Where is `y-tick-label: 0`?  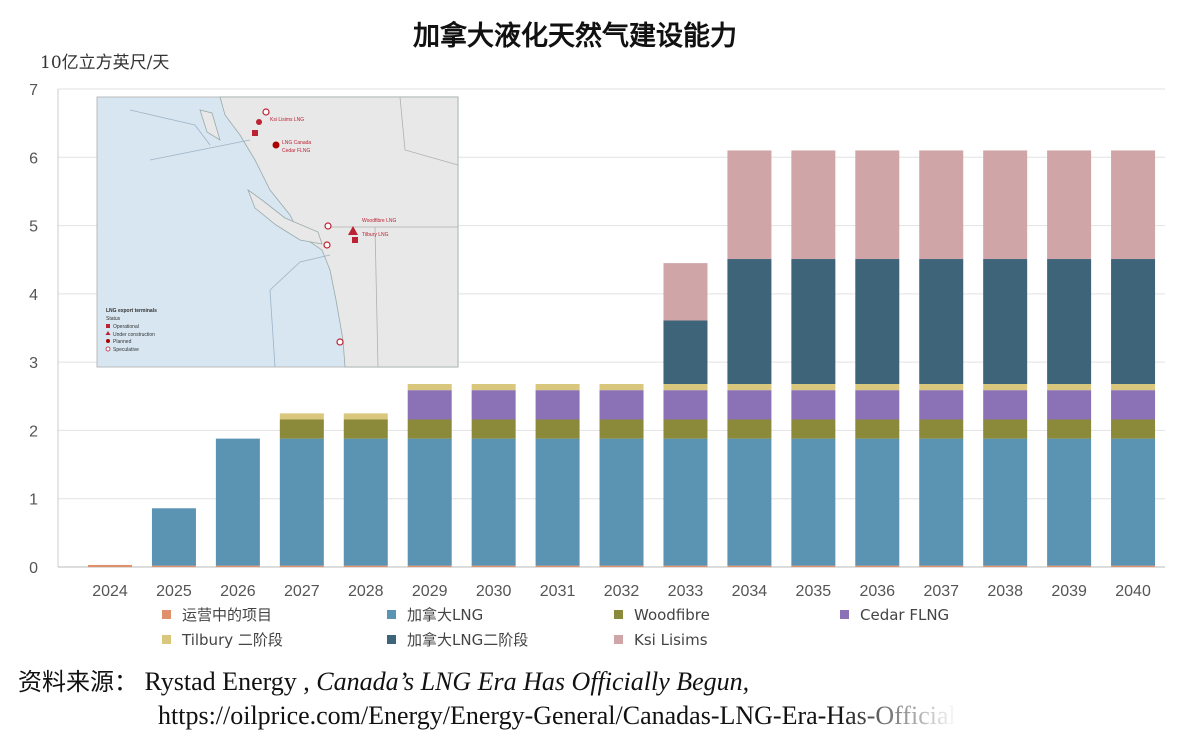
y-tick-label: 0 is located at coordinates (33, 568).